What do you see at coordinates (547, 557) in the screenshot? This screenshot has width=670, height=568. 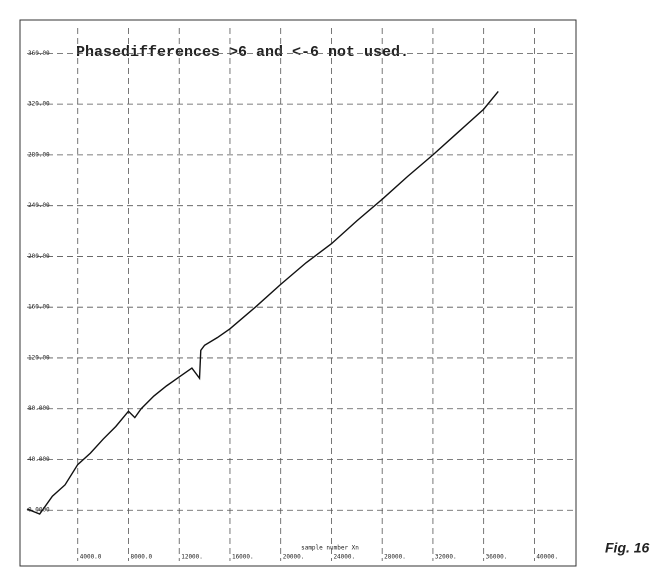 I see `x-tick-label: 40000.` at bounding box center [547, 557].